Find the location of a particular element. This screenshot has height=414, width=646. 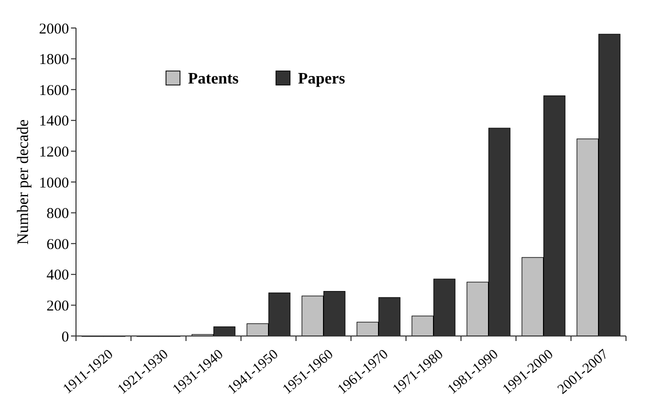

y-tick-label: 1600 is located at coordinates (54, 90).